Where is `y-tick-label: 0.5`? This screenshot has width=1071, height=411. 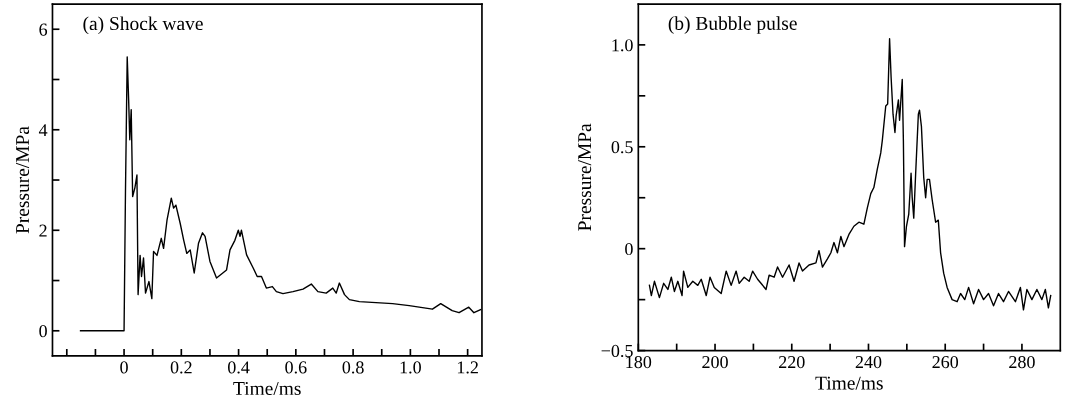 y-tick-label: 0.5 is located at coordinates (622, 147).